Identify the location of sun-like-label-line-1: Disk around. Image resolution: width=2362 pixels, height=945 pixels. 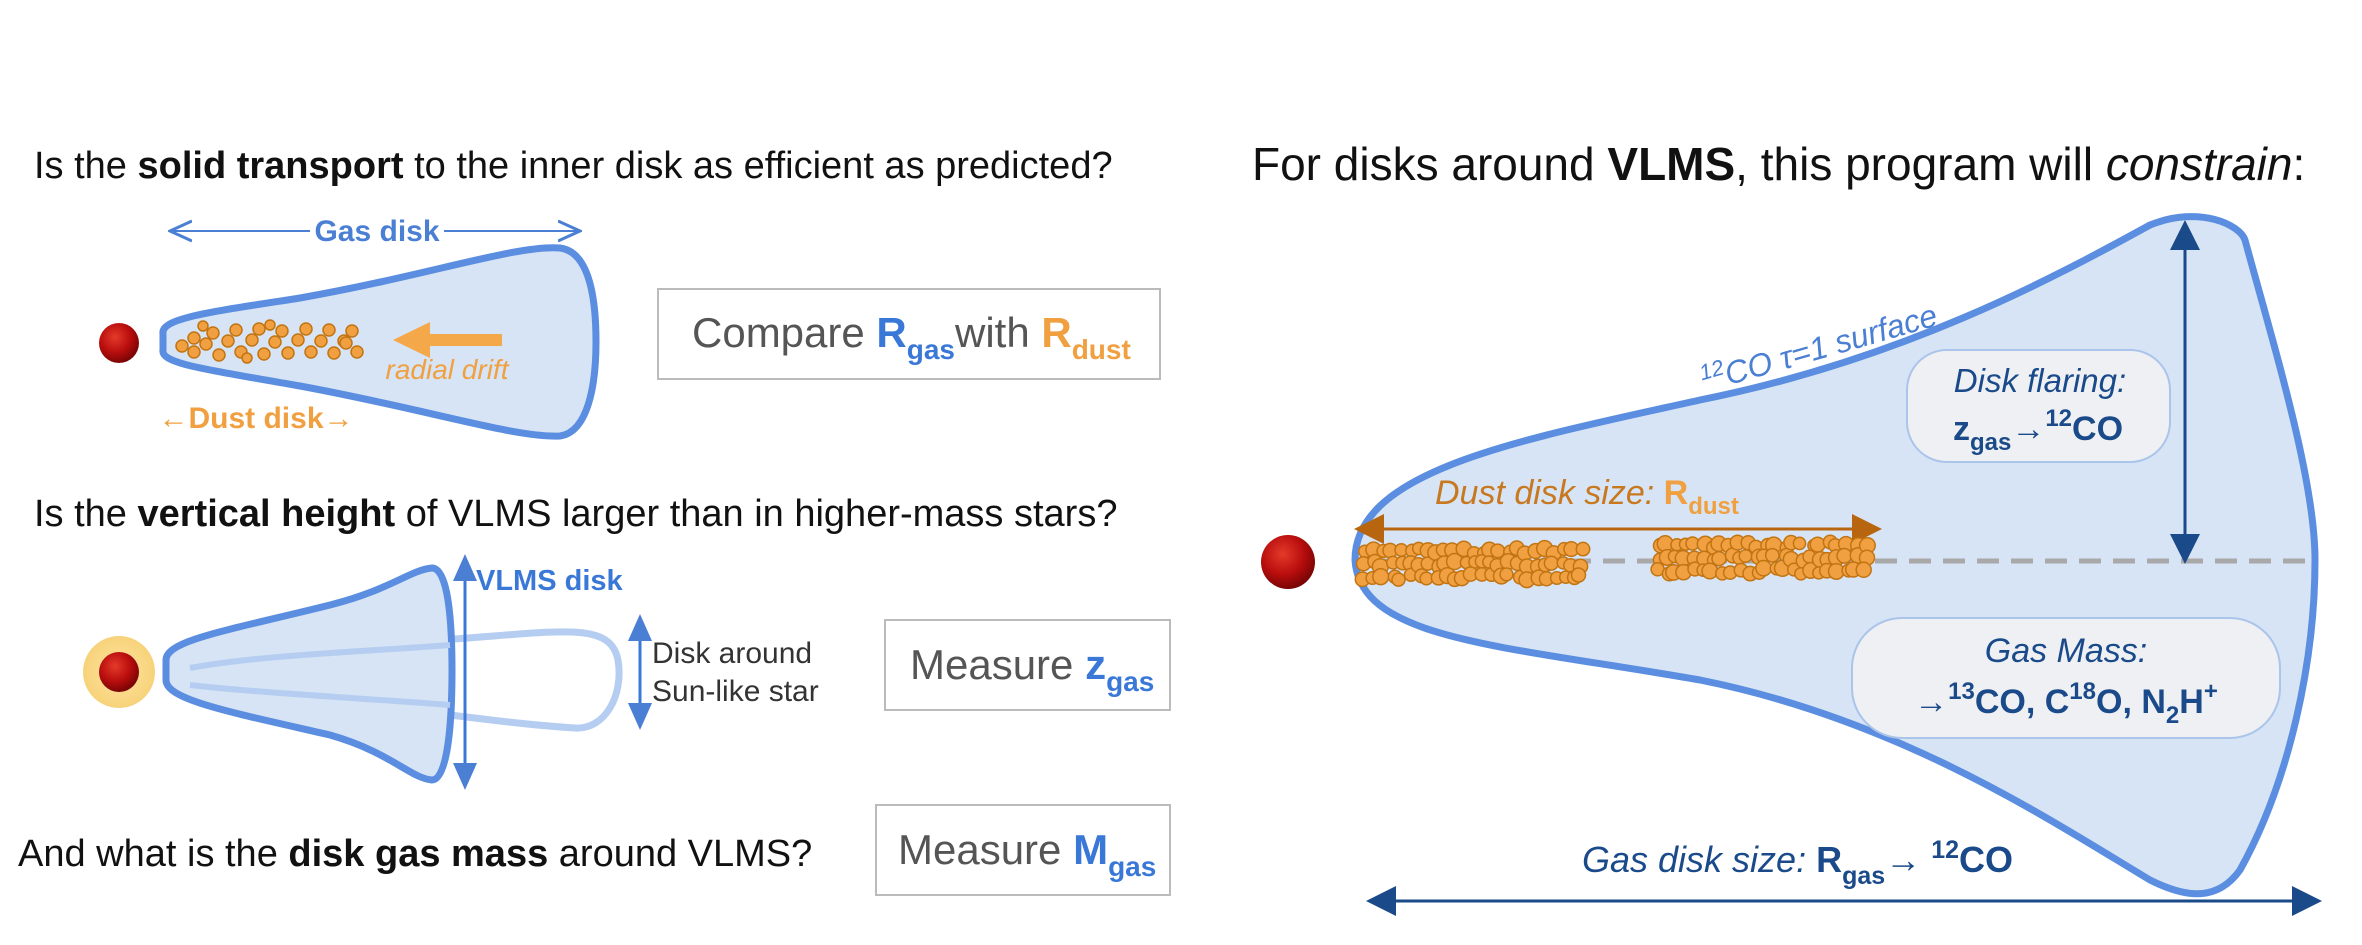
(732, 653).